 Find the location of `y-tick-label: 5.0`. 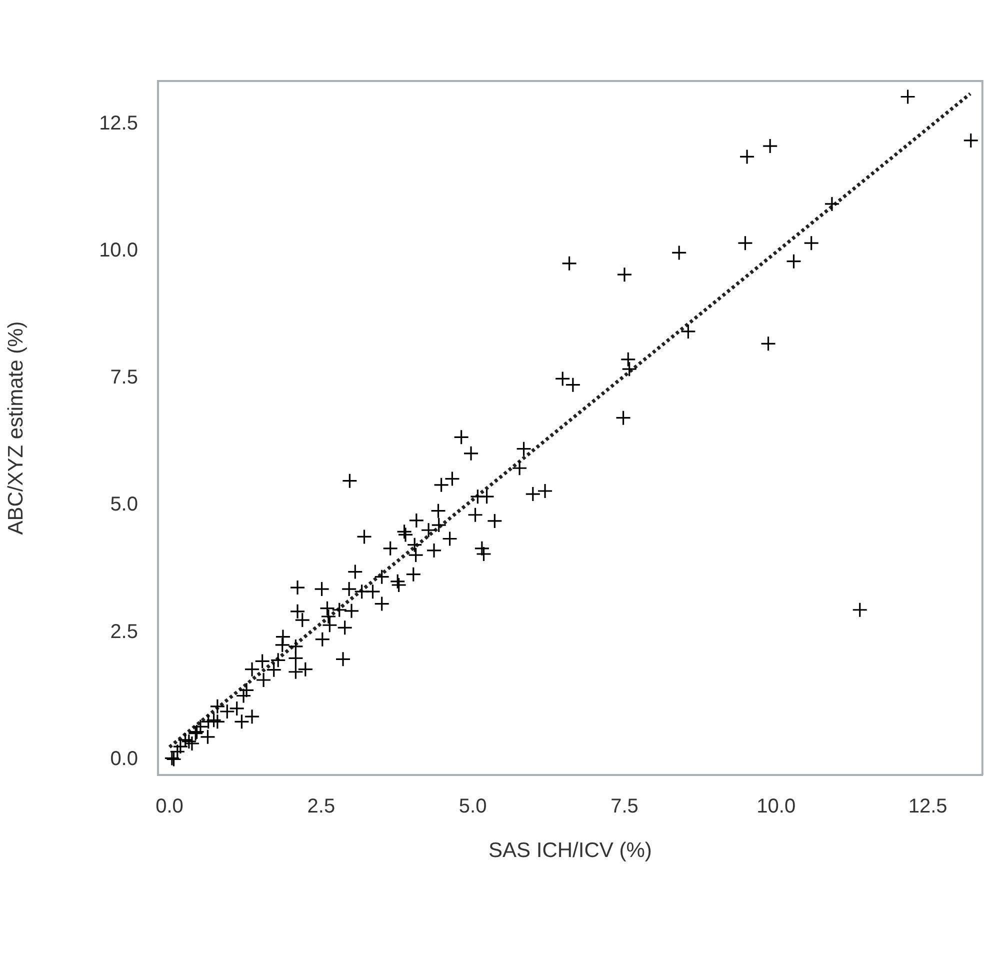

y-tick-label: 5.0 is located at coordinates (124, 505).